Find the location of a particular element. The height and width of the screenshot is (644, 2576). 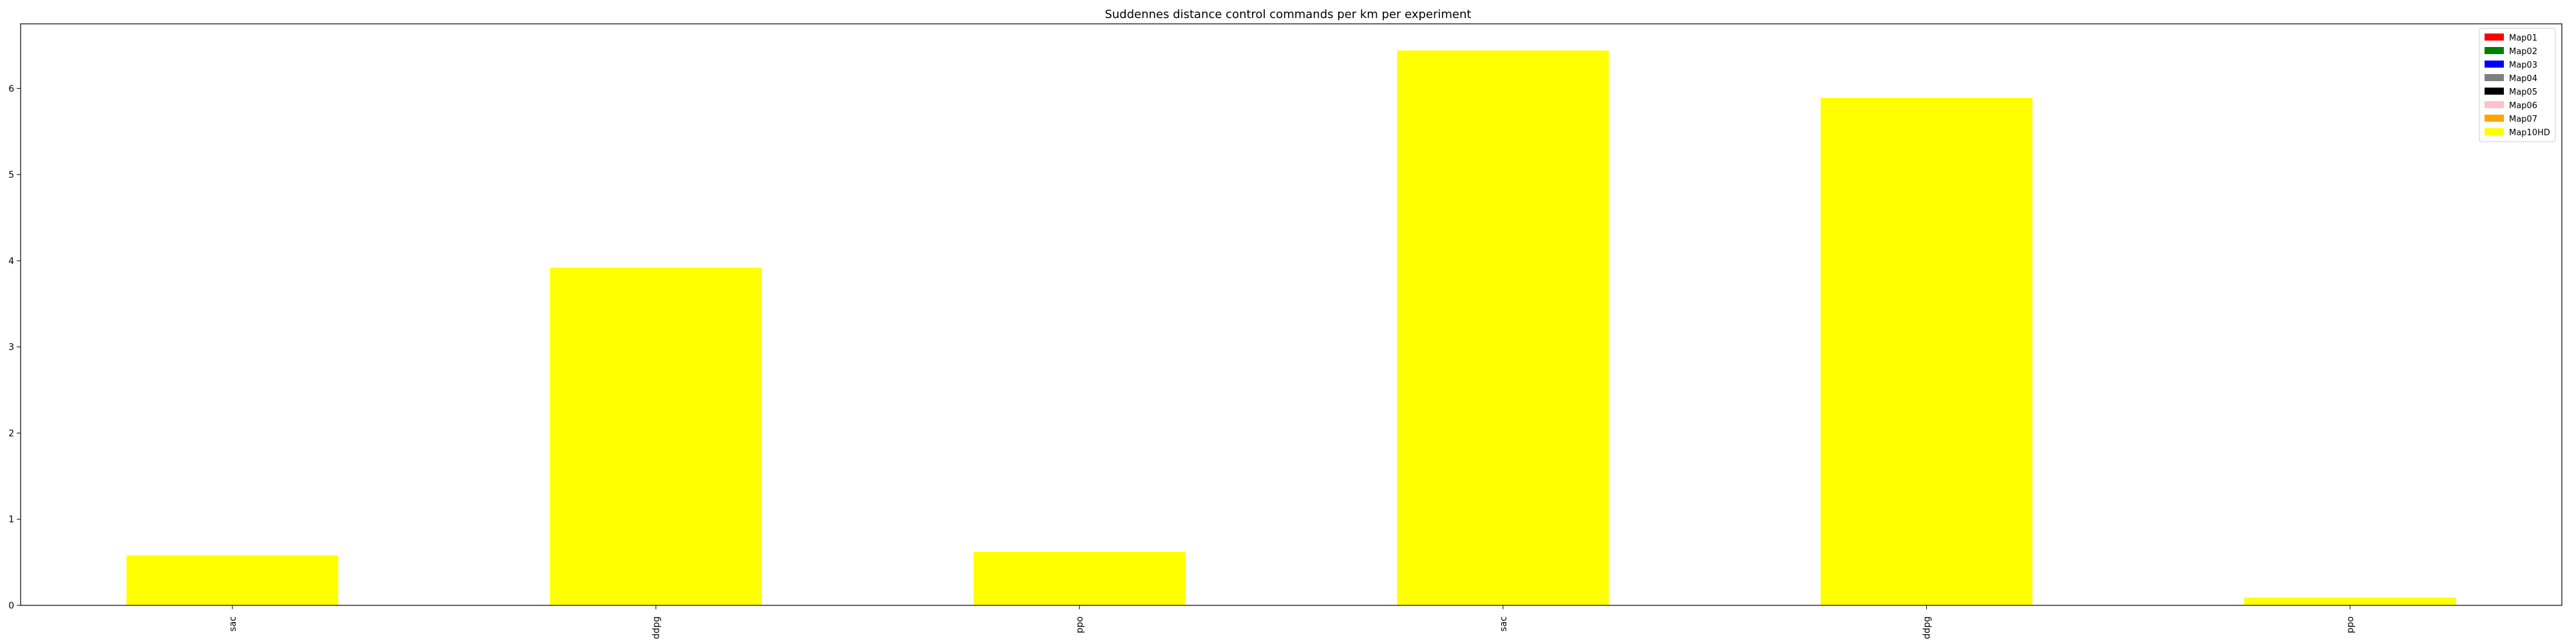

legend-swatch-map06 is located at coordinates (2494, 104).